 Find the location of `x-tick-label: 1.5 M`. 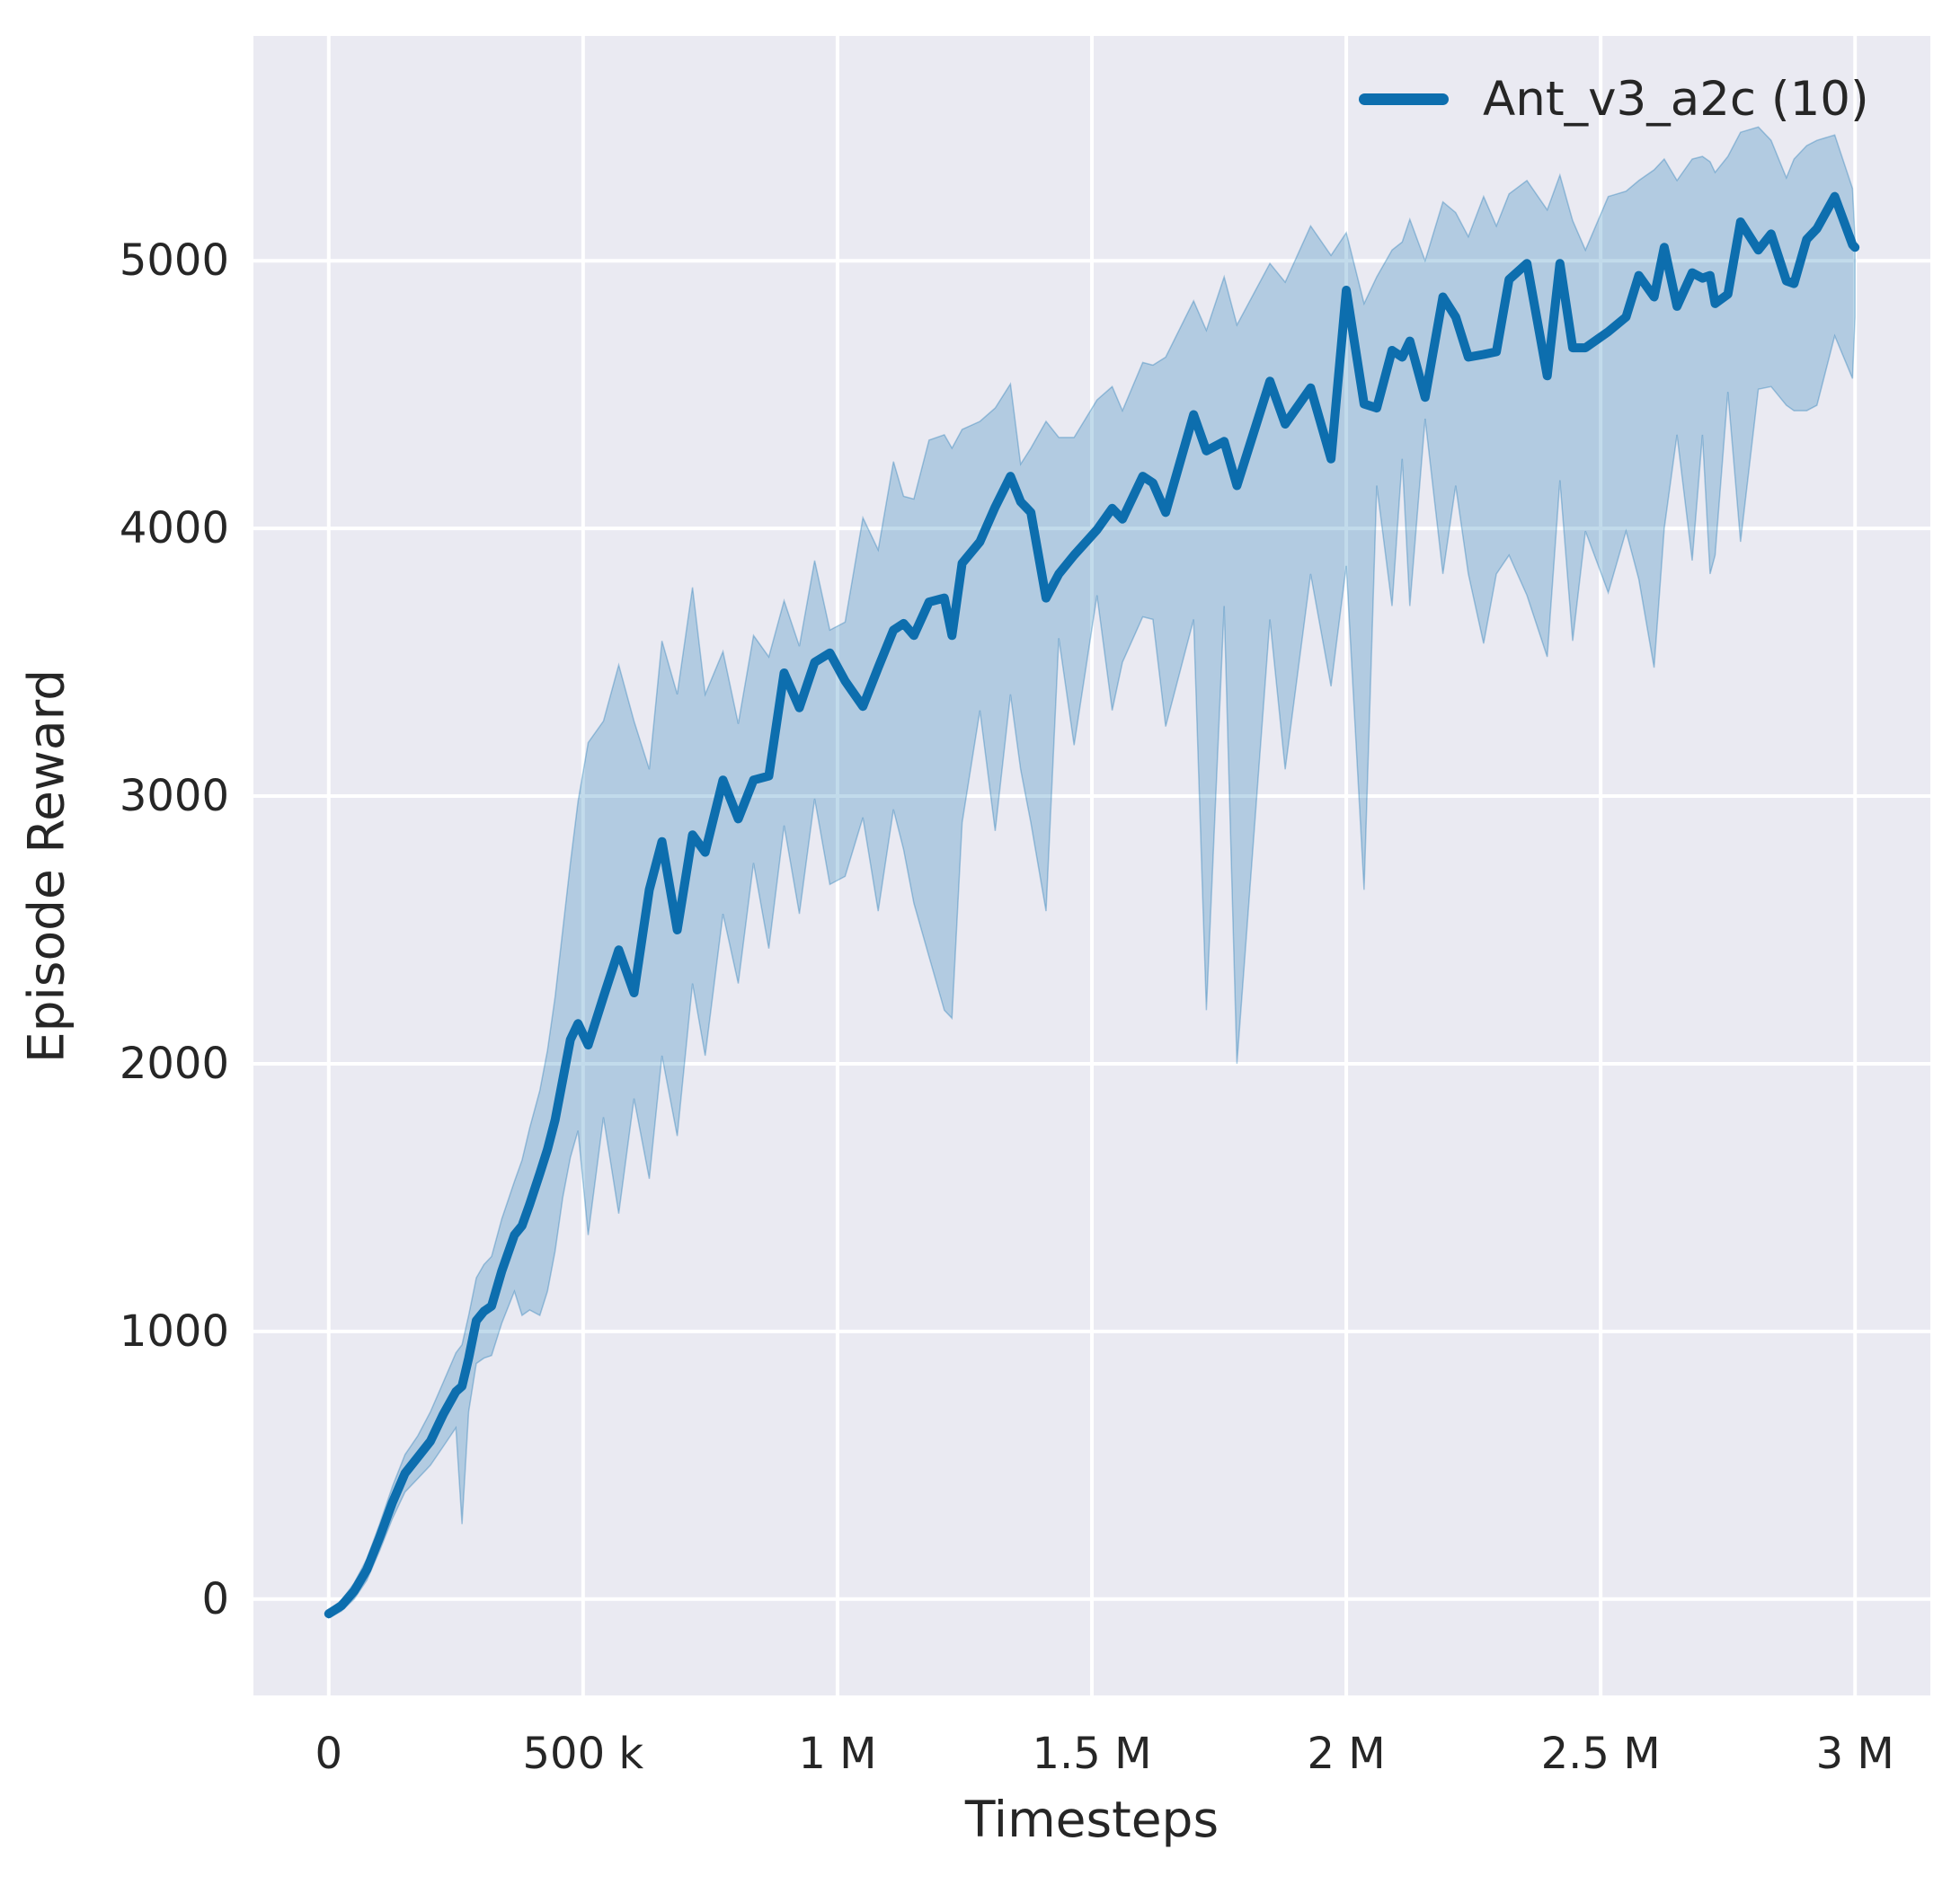

x-tick-label: 1.5 M is located at coordinates (1092, 1754).